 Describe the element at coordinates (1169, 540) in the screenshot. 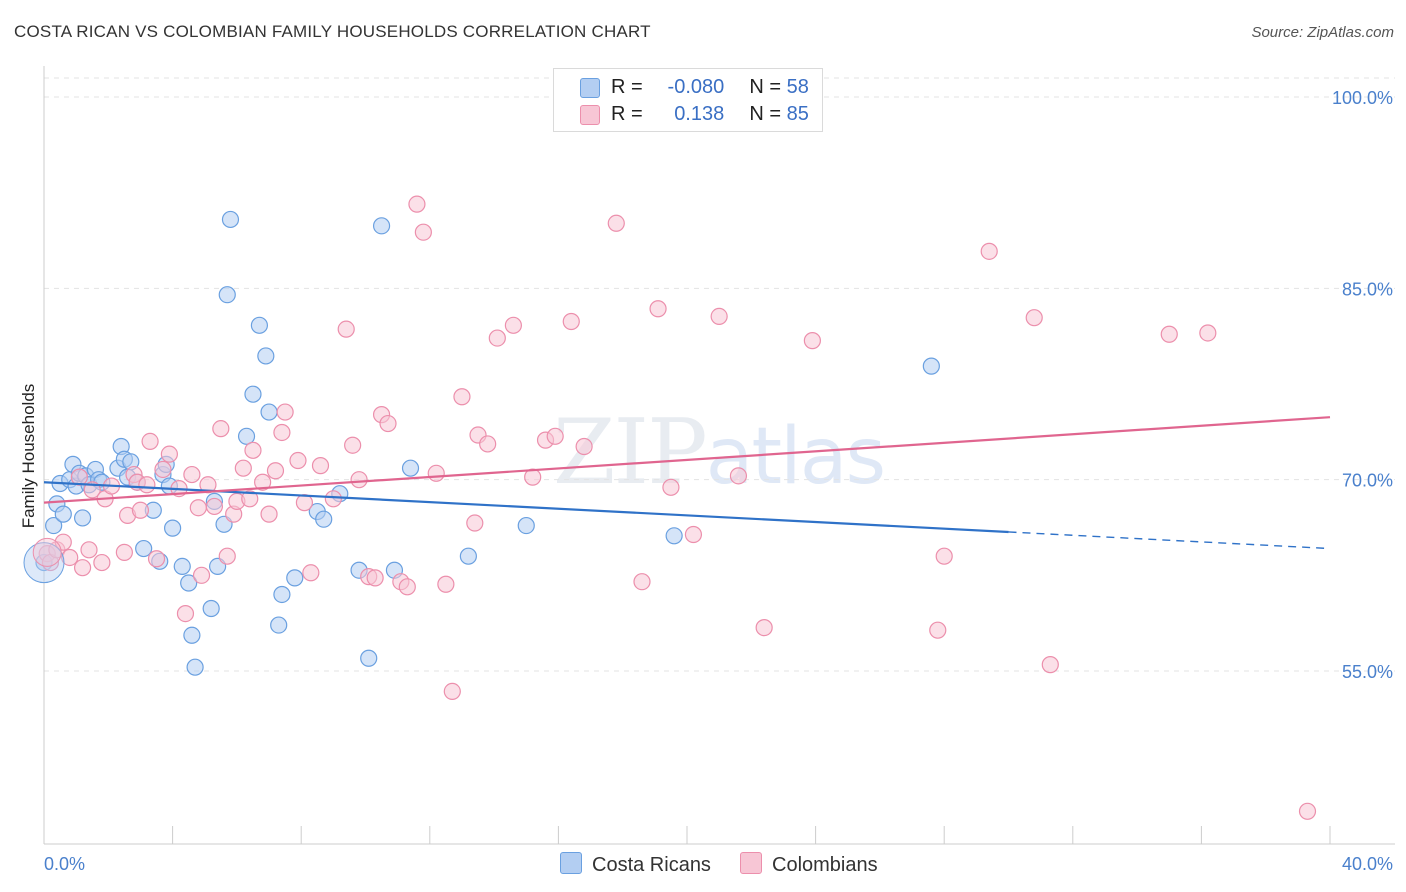

I see `trendline-extension-costa-ricans` at that location.